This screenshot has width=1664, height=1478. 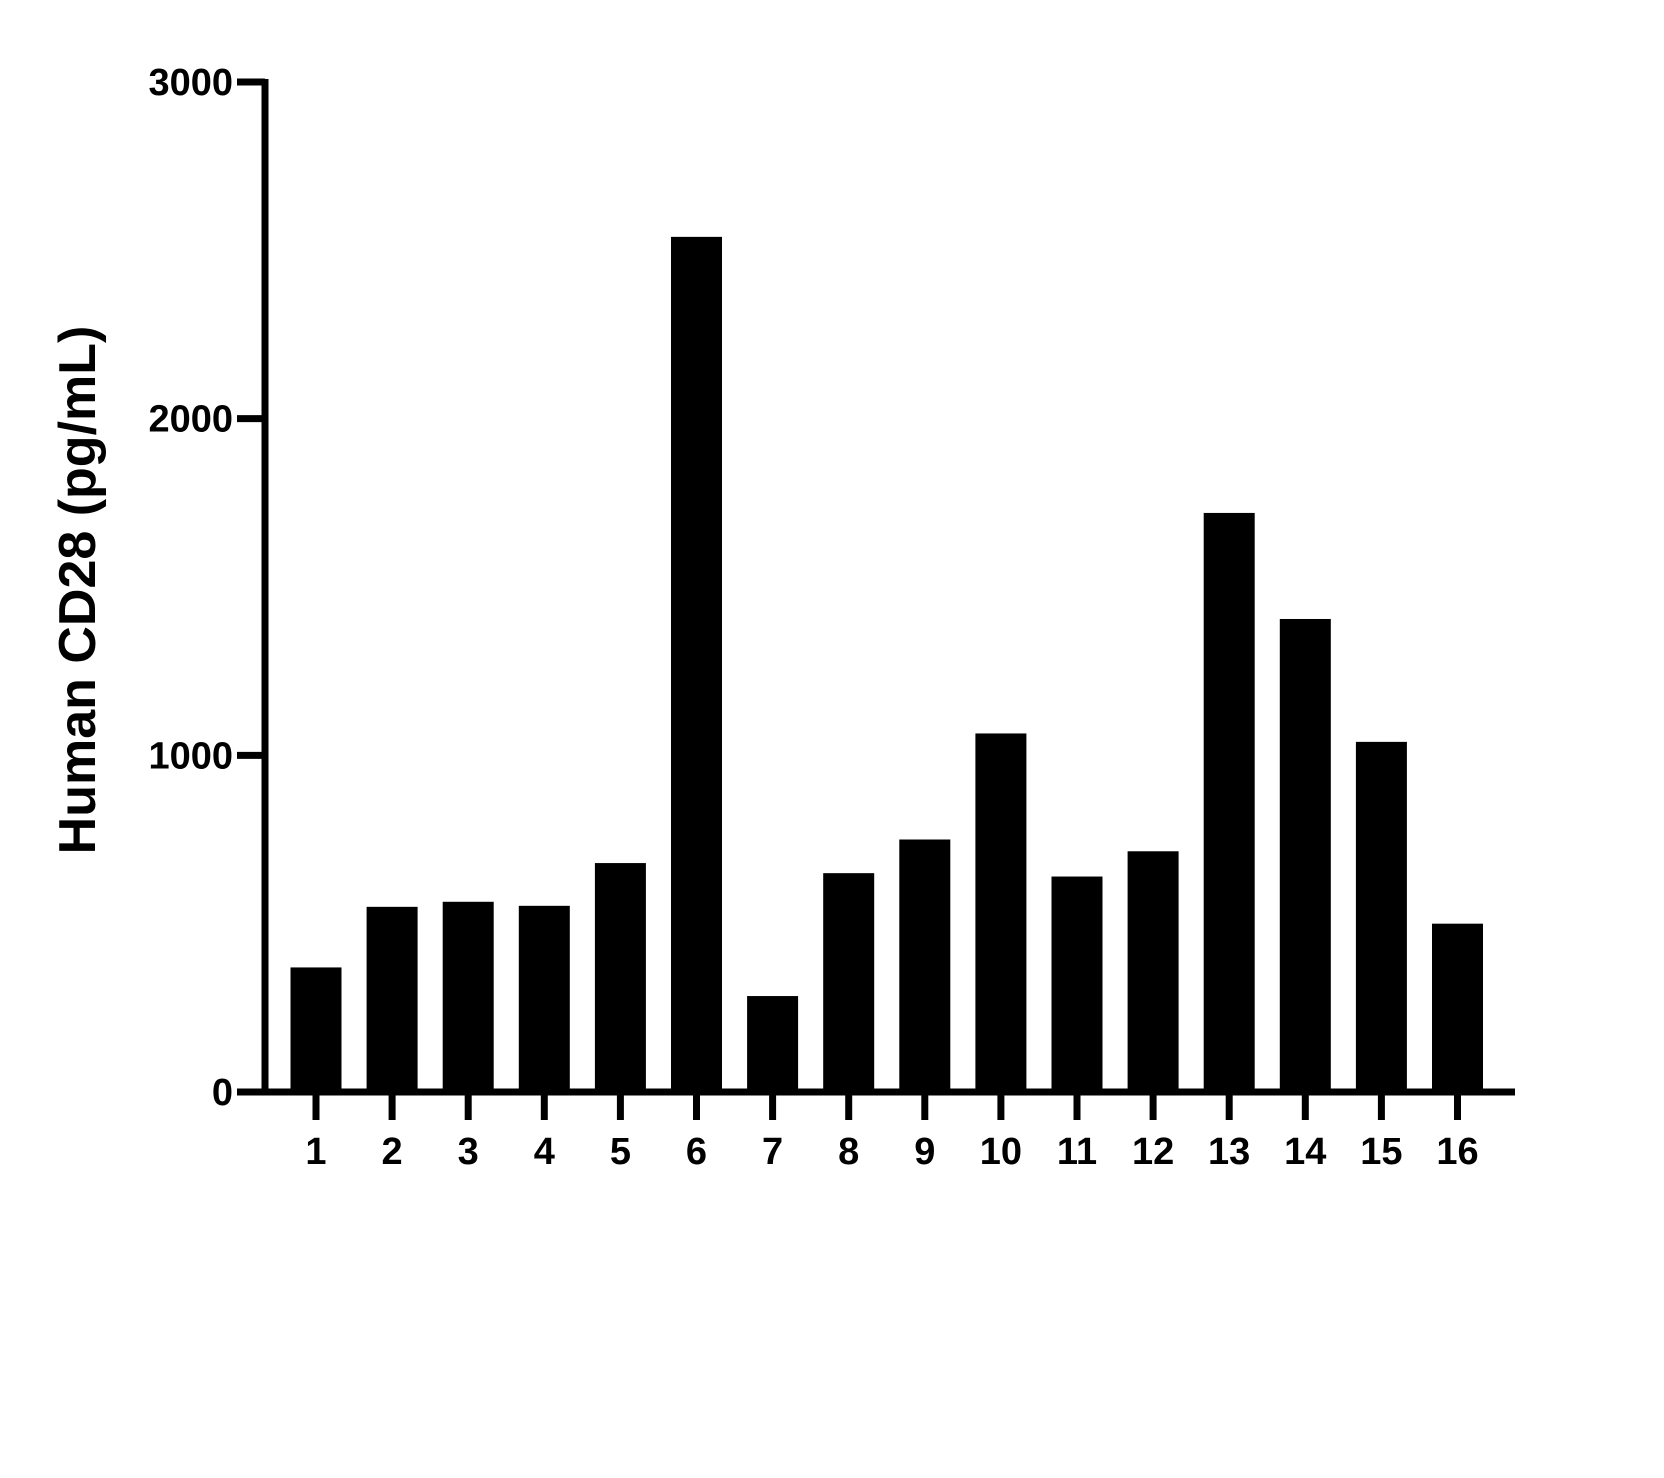 I want to click on x-tick-label: 6, so click(x=696, y=1152).